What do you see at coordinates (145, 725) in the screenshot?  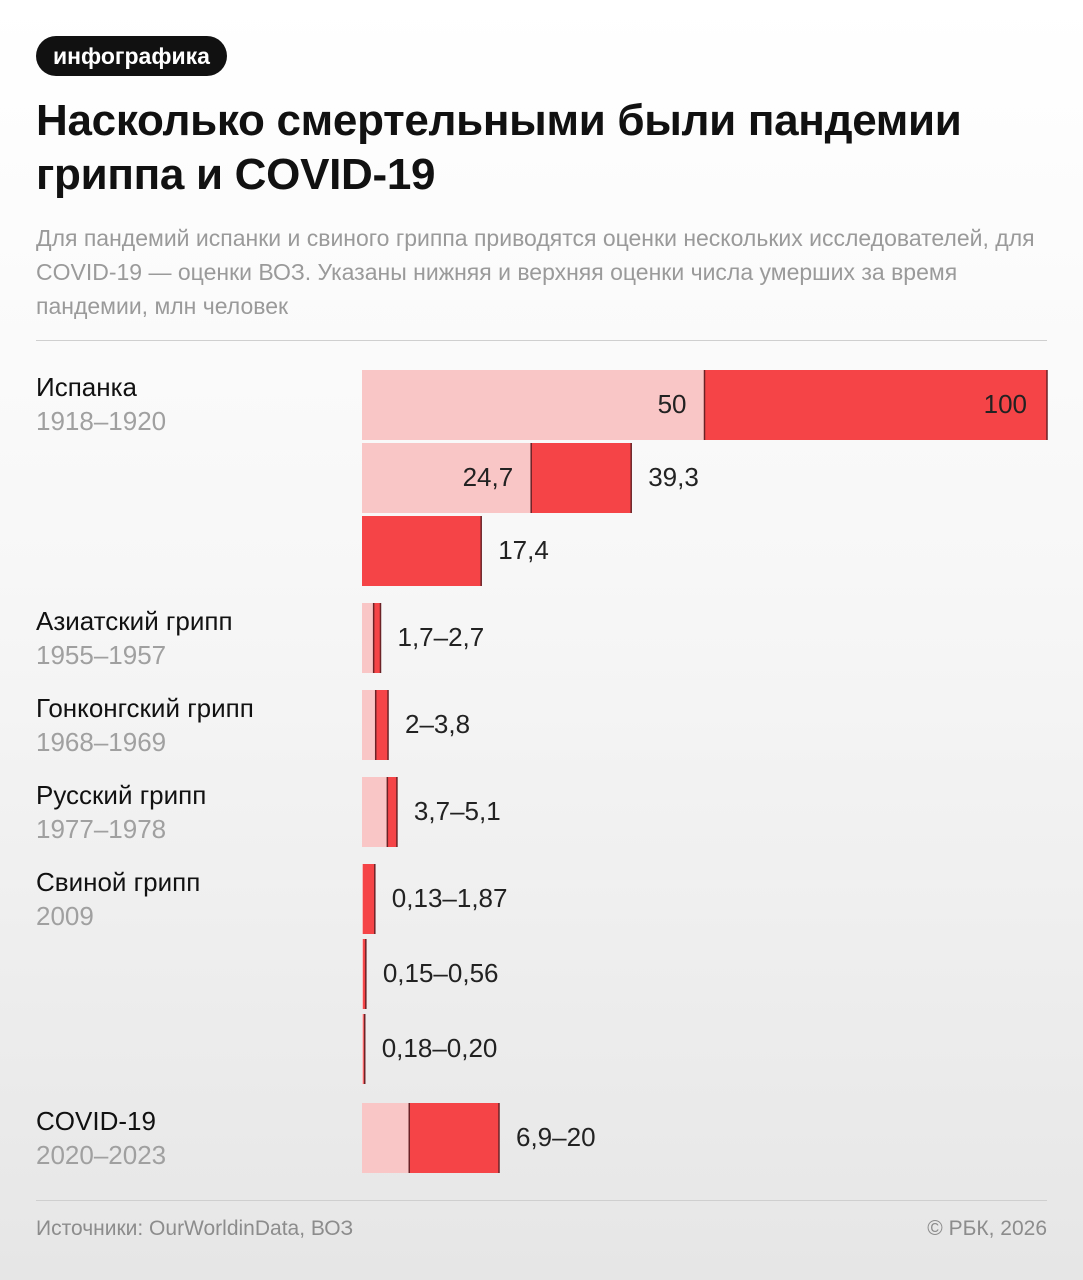 I see `group-label-hongkong-flu: Гонконгский грипп 1968–1969` at bounding box center [145, 725].